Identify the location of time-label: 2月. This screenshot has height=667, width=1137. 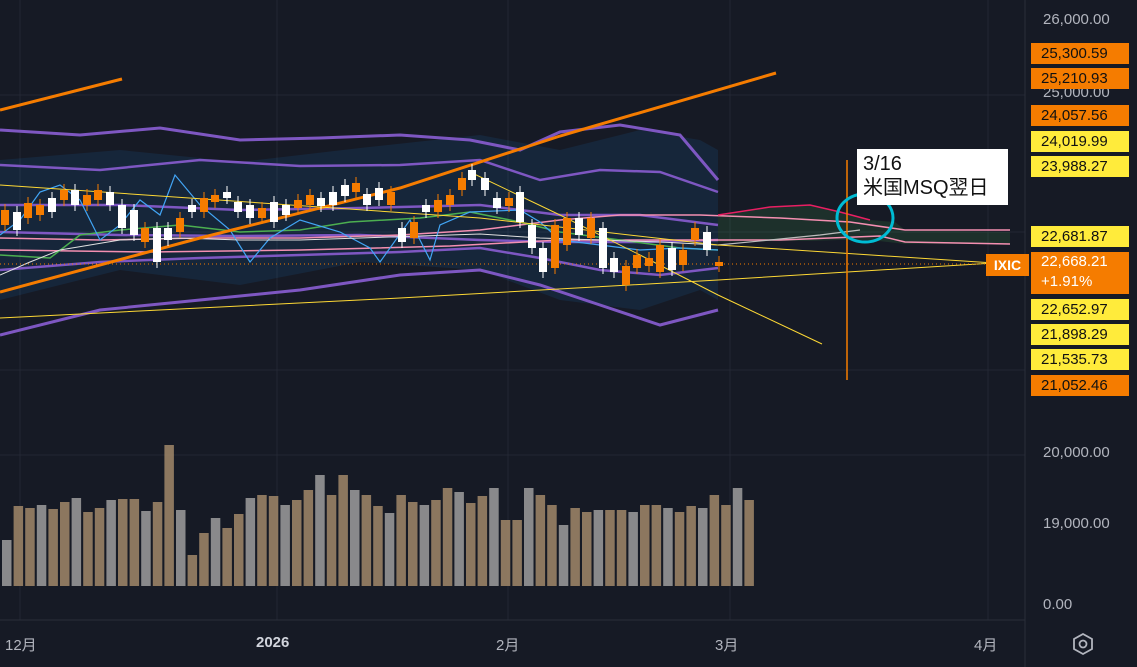
(508, 645).